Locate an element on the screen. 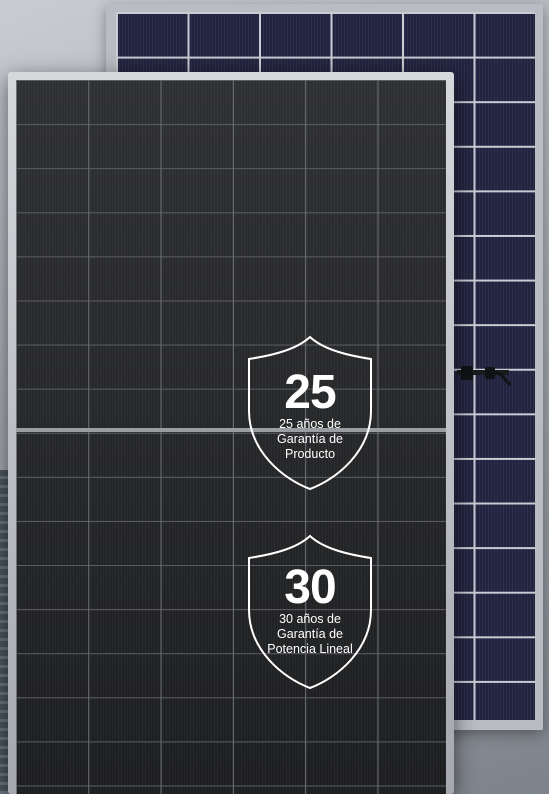 The width and height of the screenshot is (549, 794). warranty-badge-product: 25 25 años de Garantía de Producto is located at coordinates (310, 413).